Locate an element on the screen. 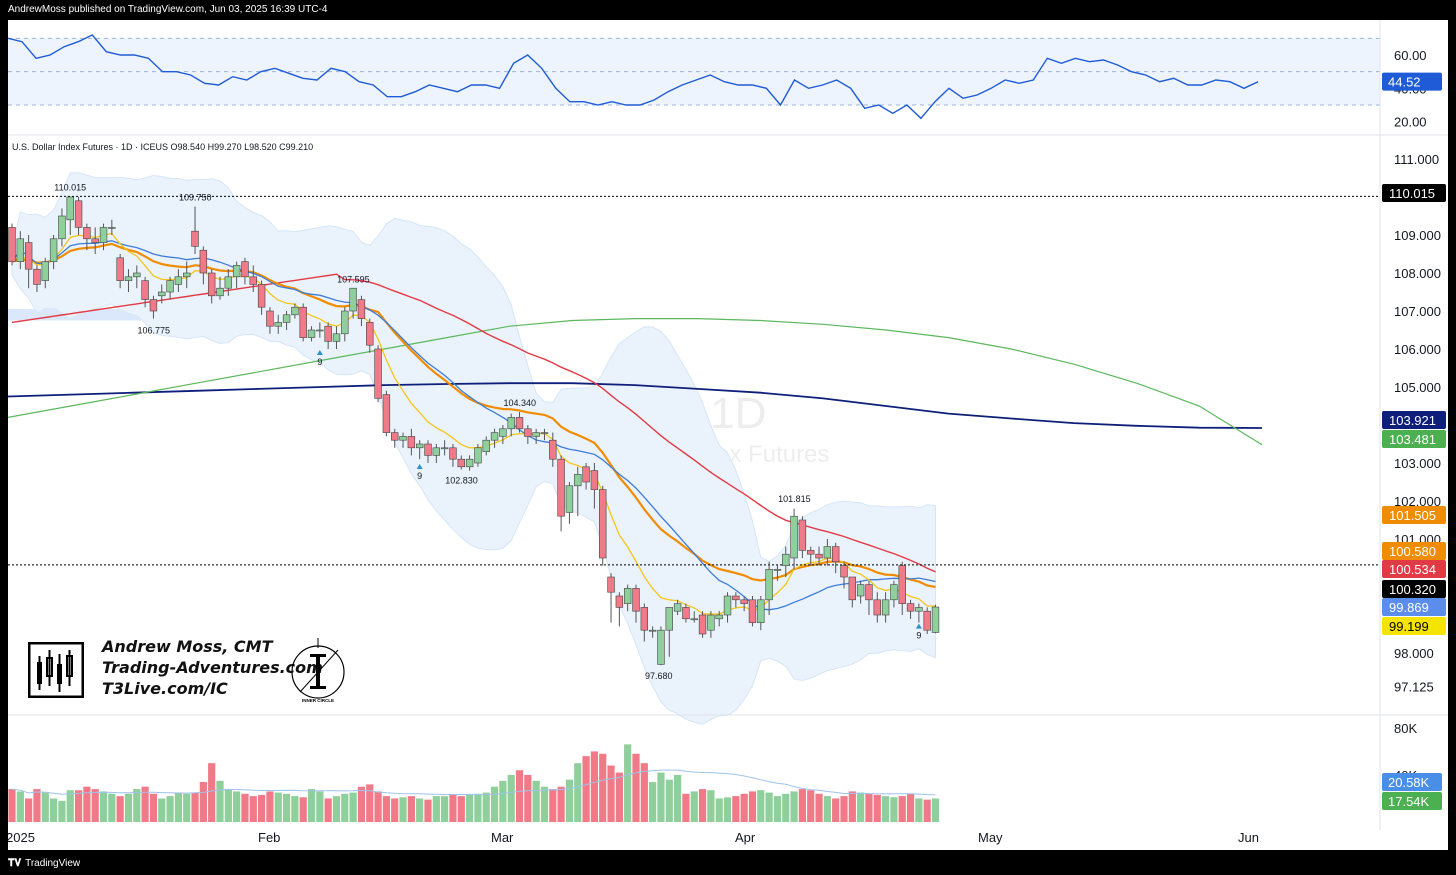 The width and height of the screenshot is (1456, 875). price-tag: 100.580 is located at coordinates (1414, 551).